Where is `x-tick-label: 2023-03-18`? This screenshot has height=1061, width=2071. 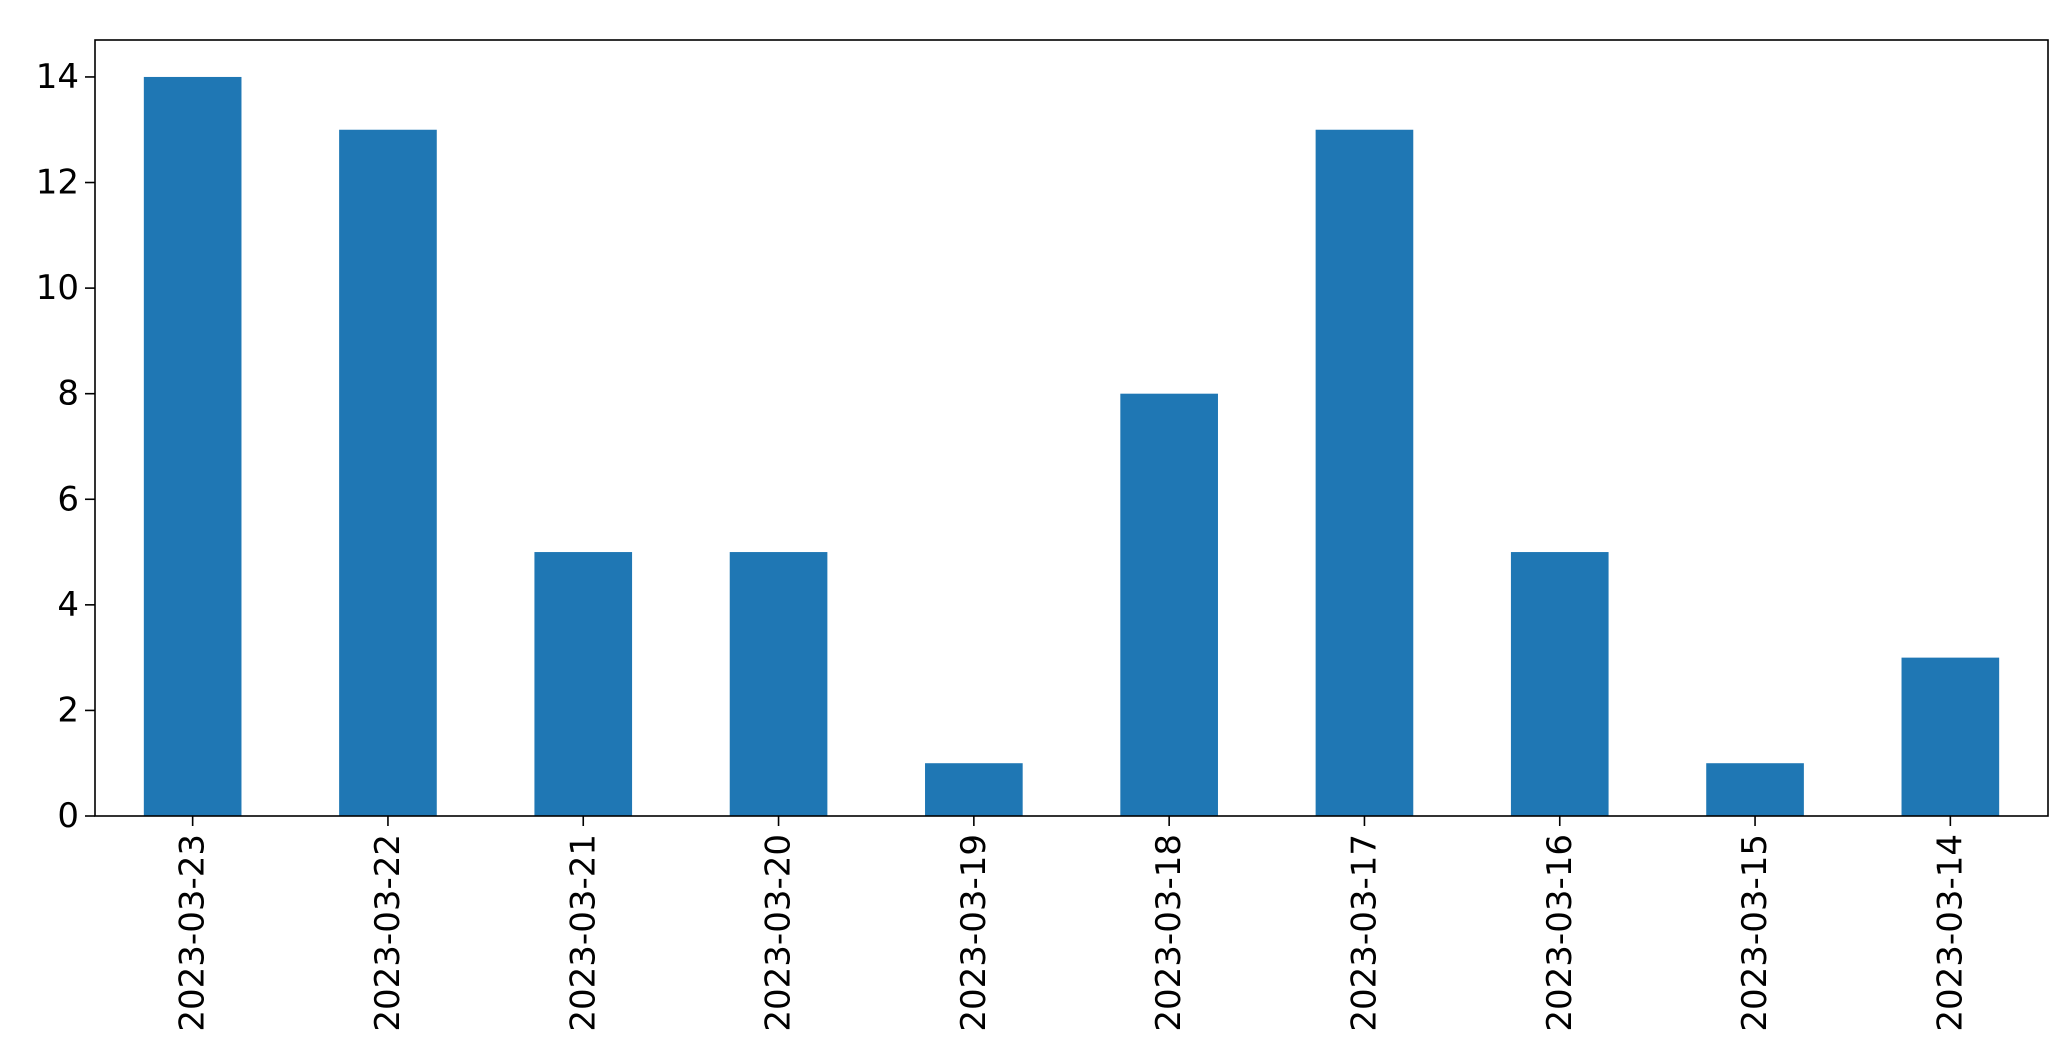
x-tick-label: 2023-03-18 is located at coordinates (1169, 933).